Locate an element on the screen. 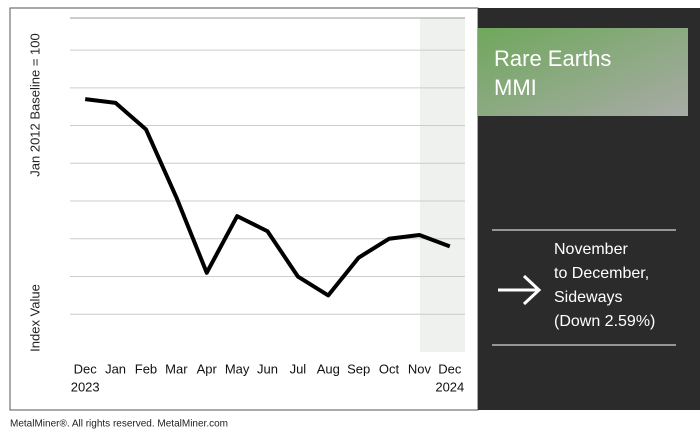 The image size is (700, 443). x-tick-label: Apr is located at coordinates (207, 368).